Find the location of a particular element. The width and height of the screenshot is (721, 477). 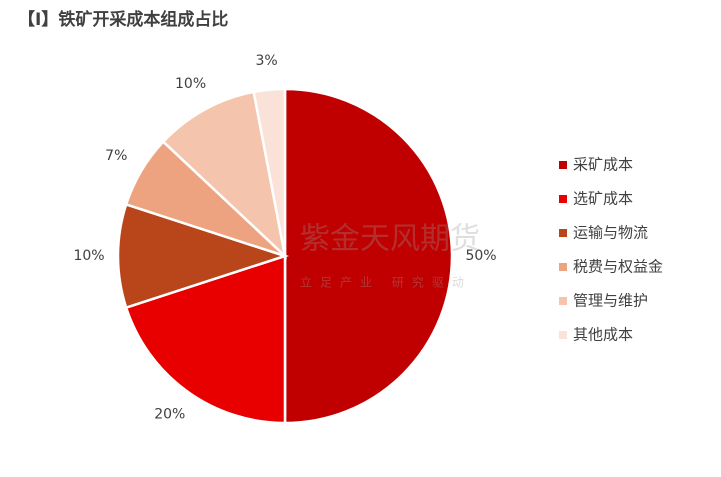

data-label: 3% is located at coordinates (266, 61).